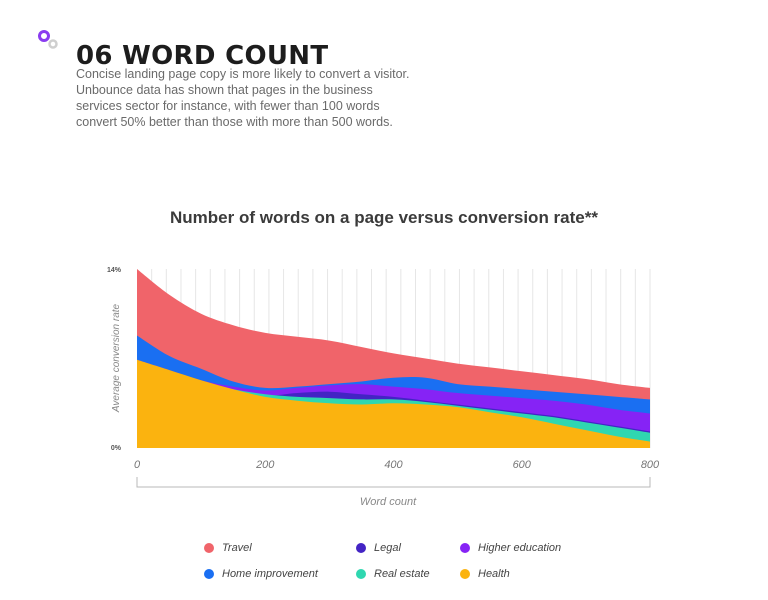 The height and width of the screenshot is (600, 768). What do you see at coordinates (270, 574) in the screenshot?
I see `legend-label: Home improvement` at bounding box center [270, 574].